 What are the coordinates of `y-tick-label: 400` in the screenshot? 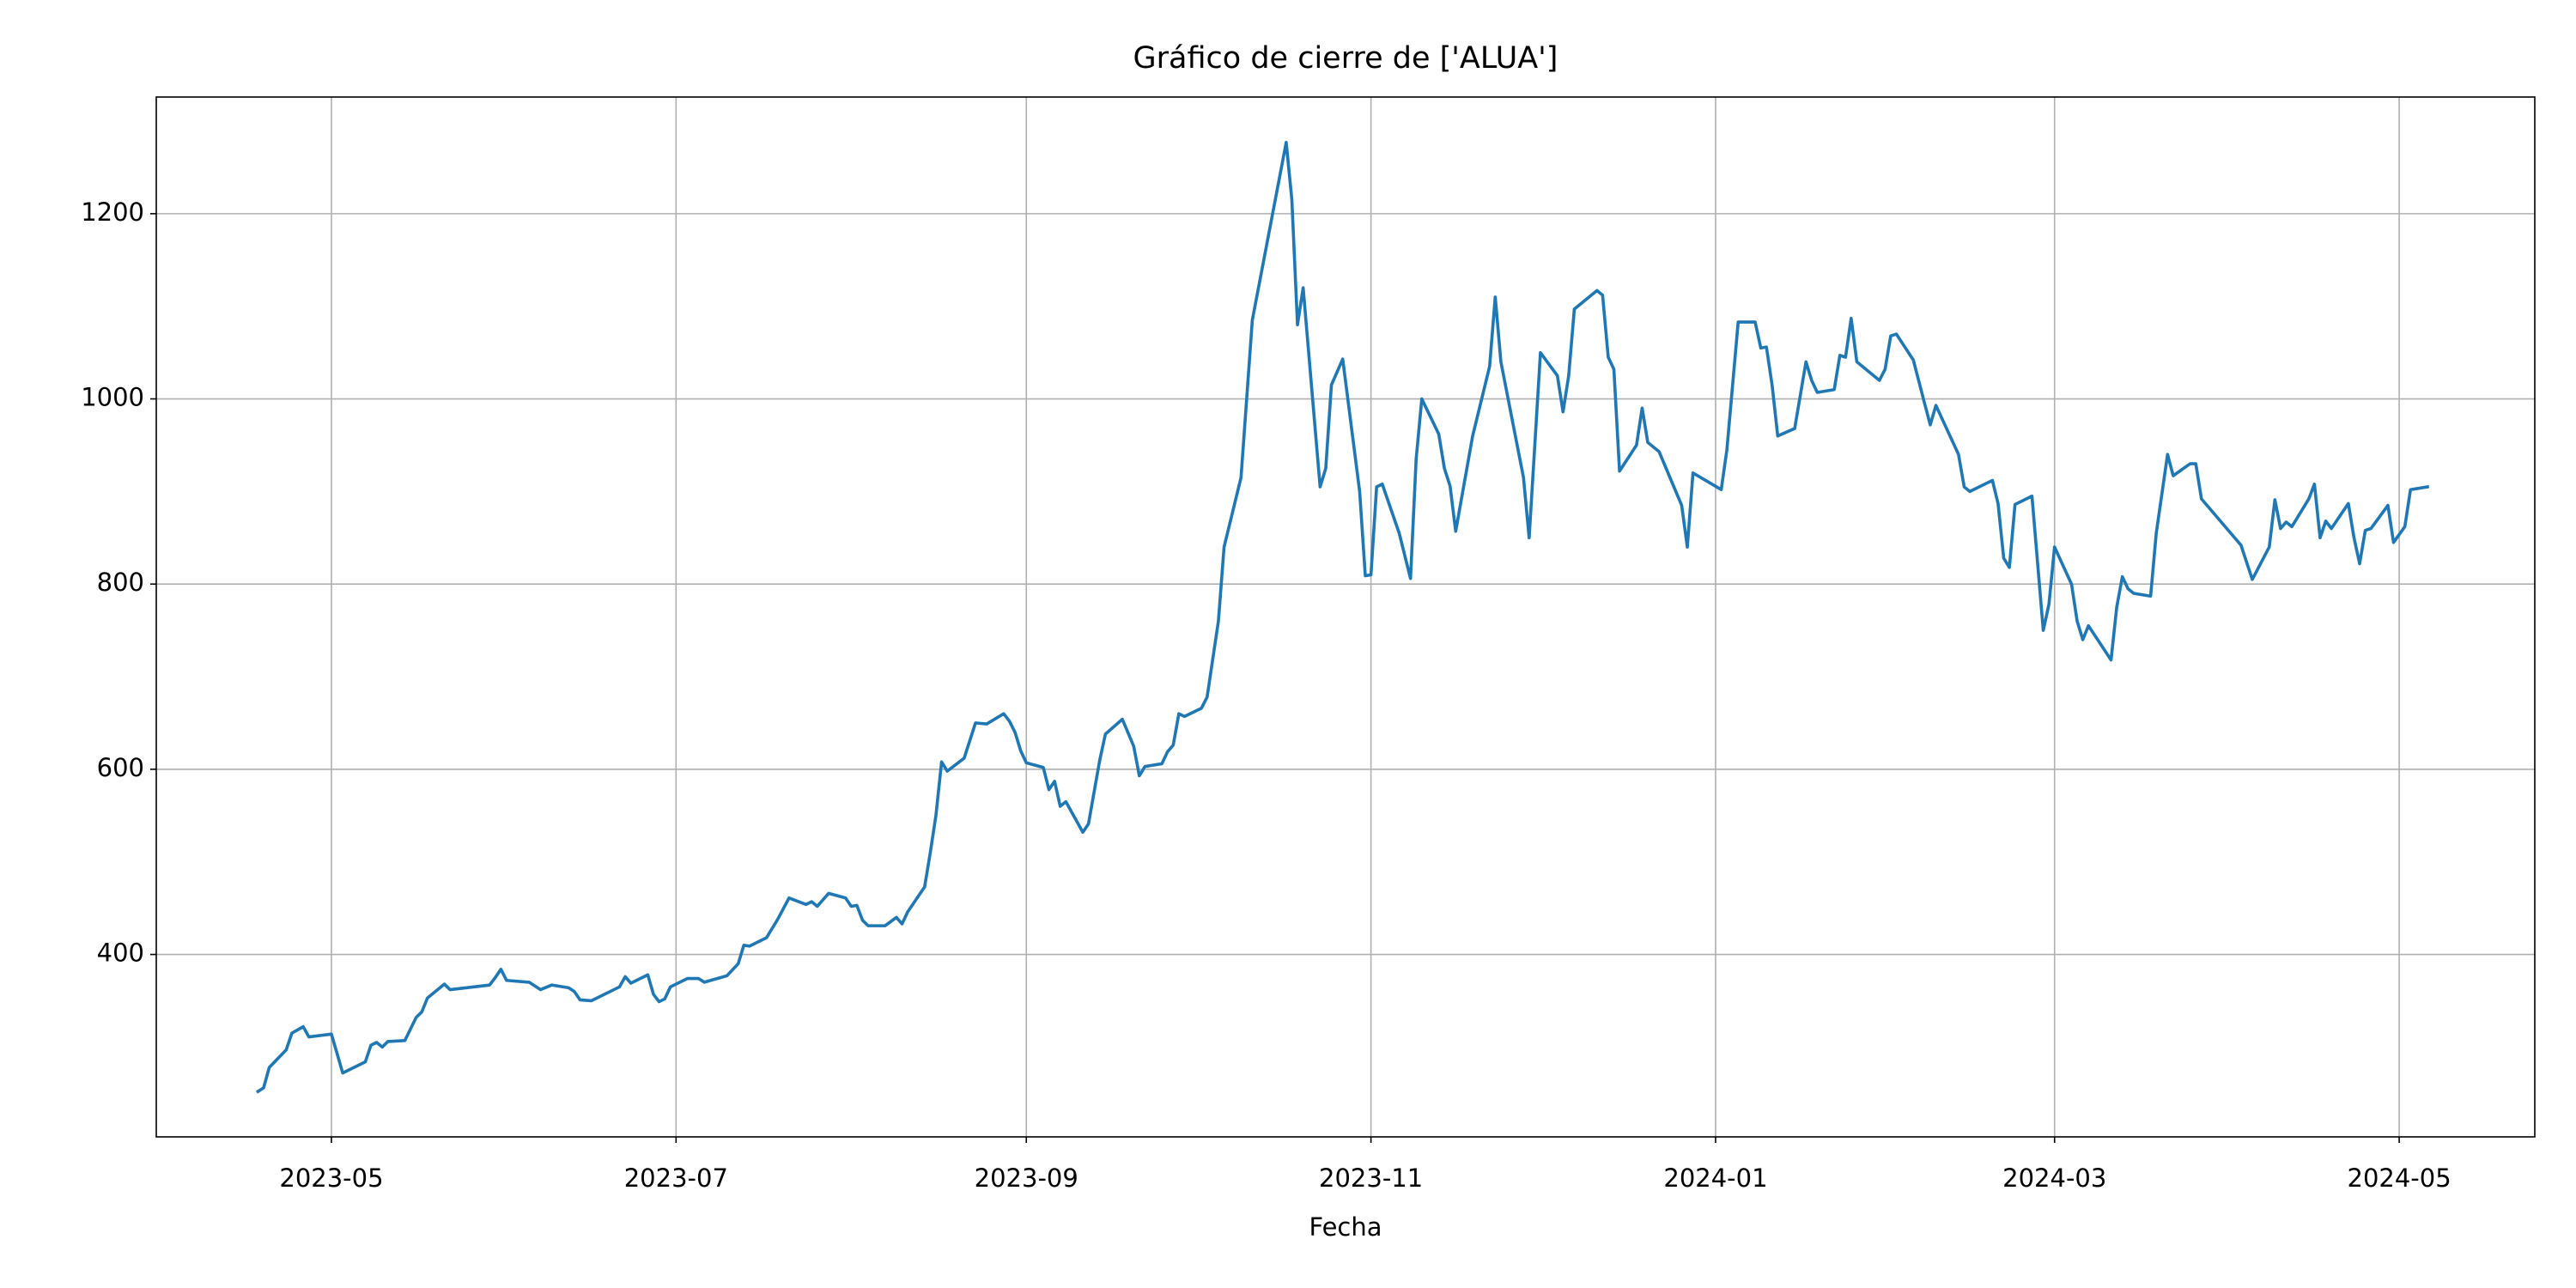 It's located at (121, 954).